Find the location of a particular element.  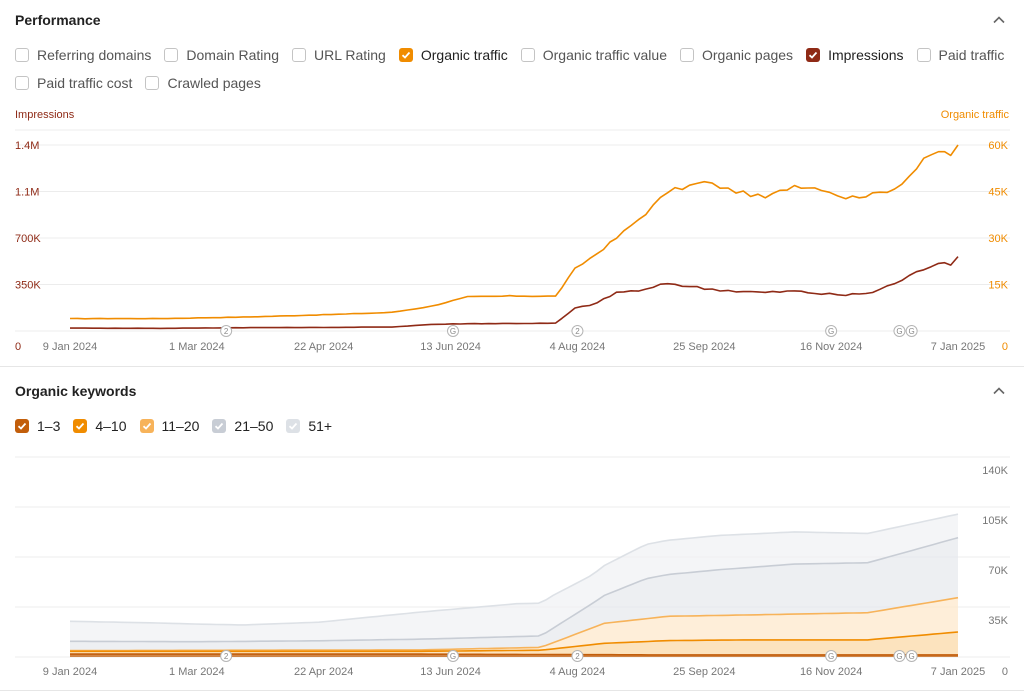

checkbox-paid-traffic-cost: Paid traffic cost is located at coordinates (73, 83).